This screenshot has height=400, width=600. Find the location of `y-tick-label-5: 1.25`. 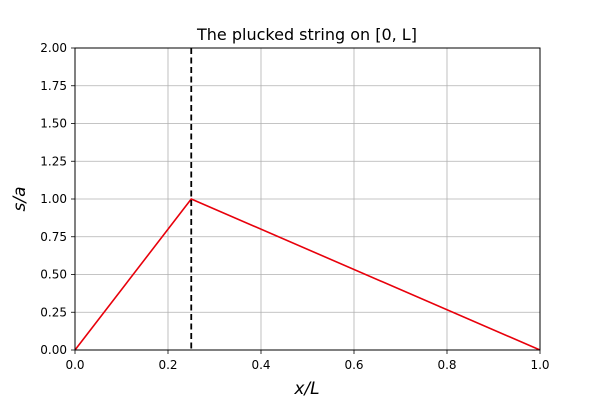

y-tick-label-5: 1.25 is located at coordinates (53, 161).